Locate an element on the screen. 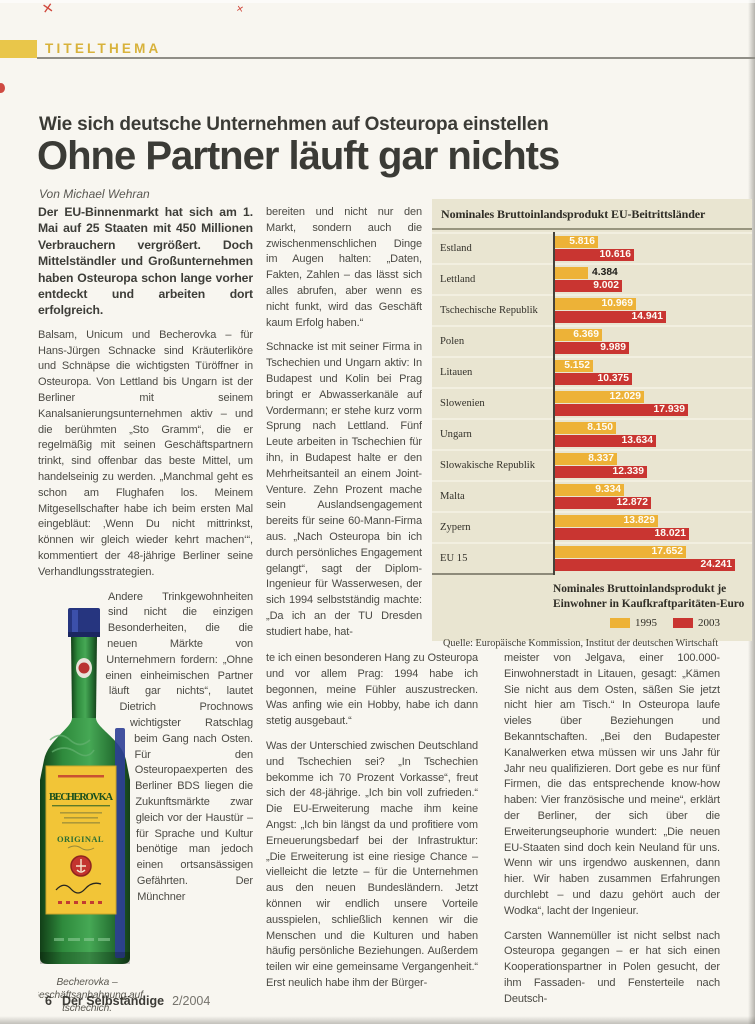  bar-1995 is located at coordinates (571, 273).